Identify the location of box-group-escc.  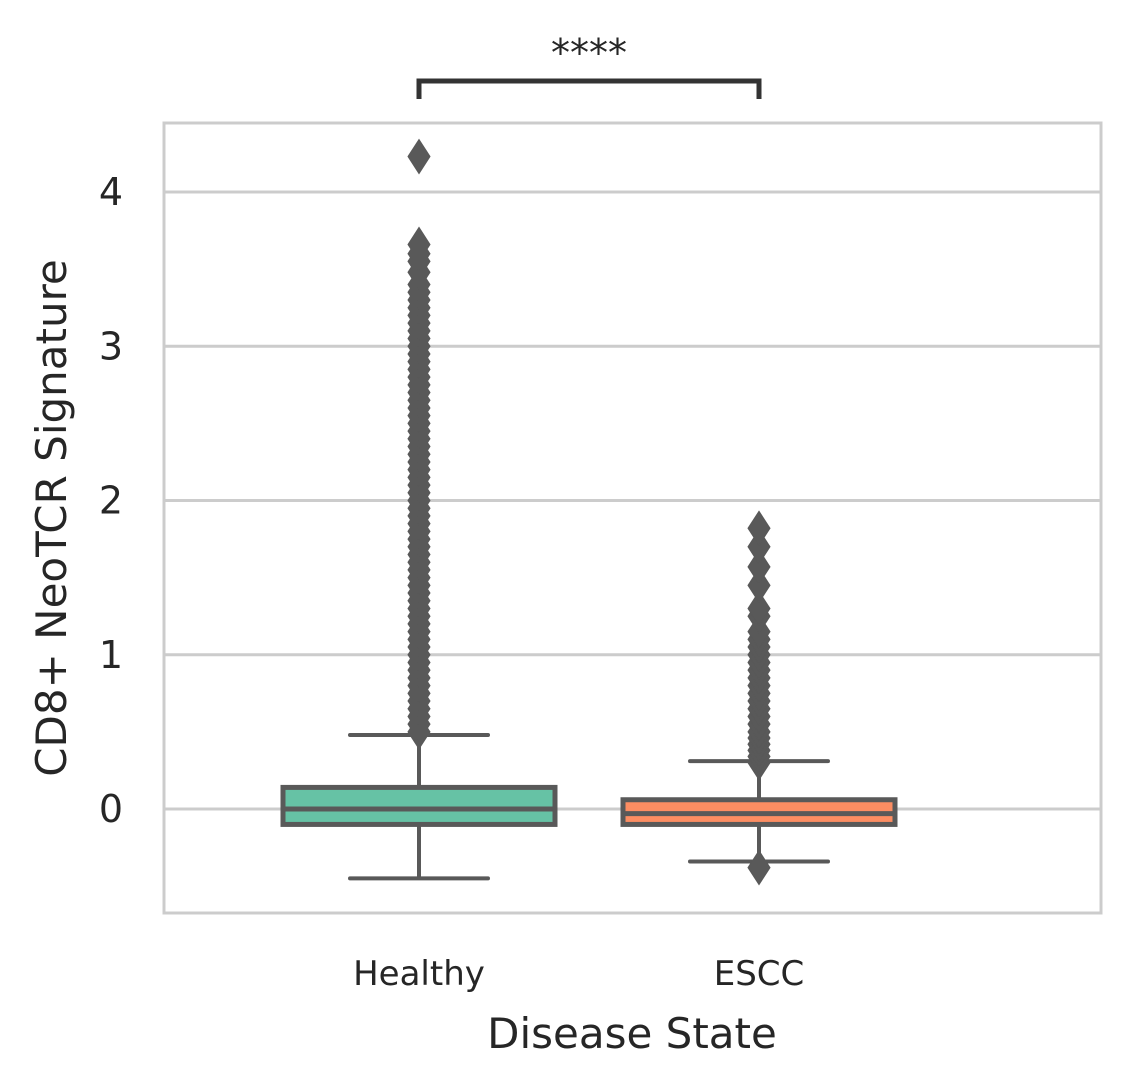
(759, 698).